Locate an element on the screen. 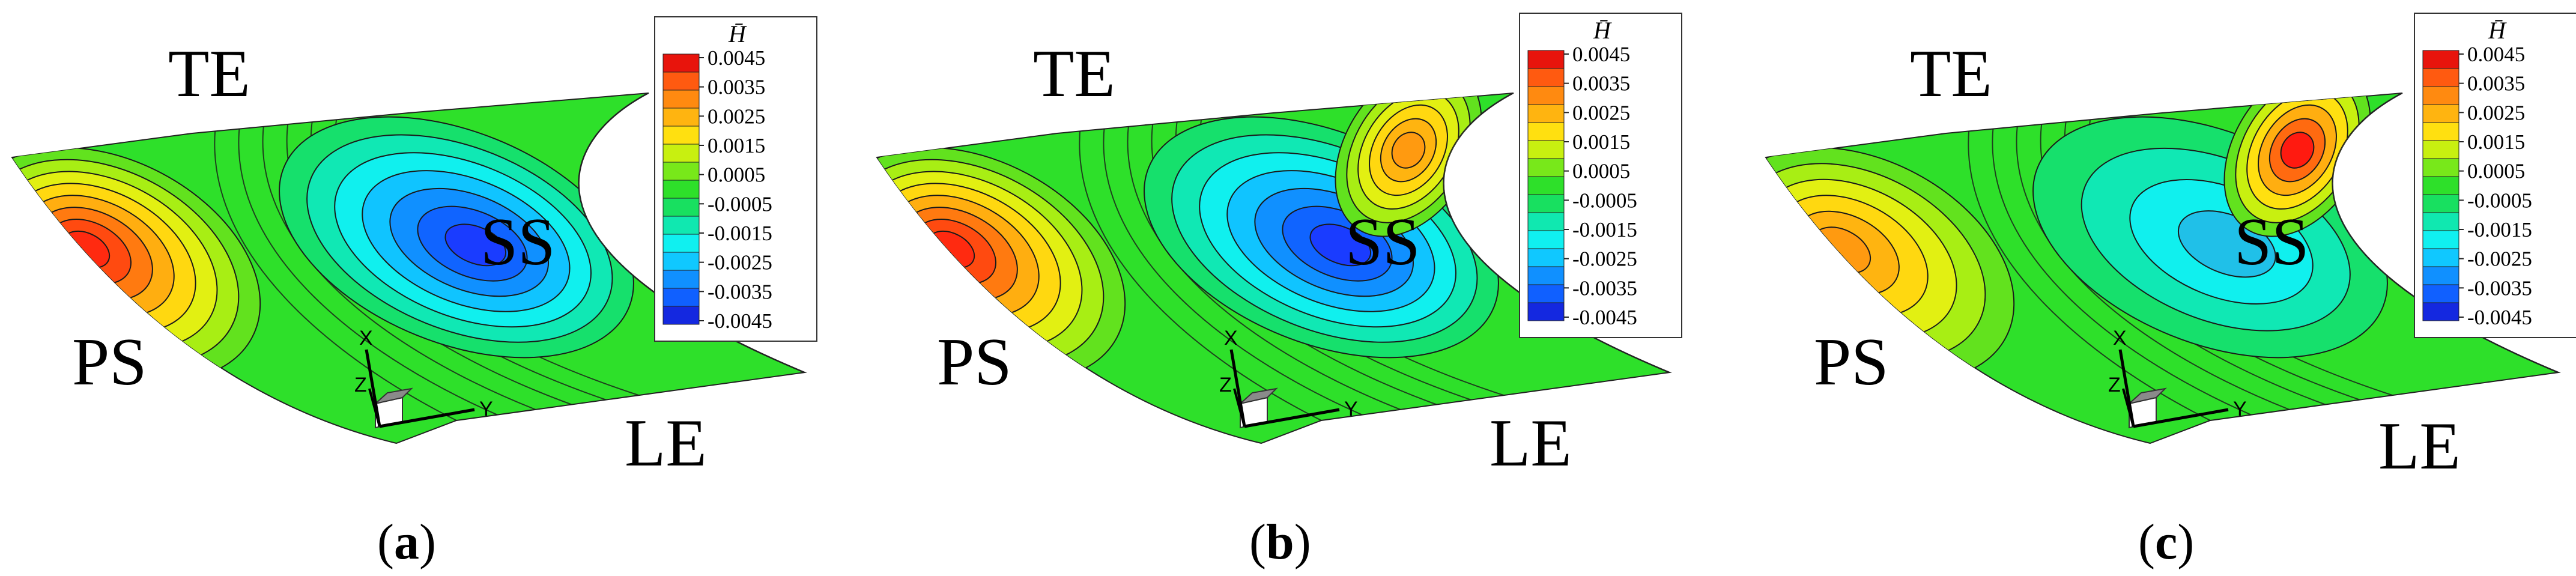 Image resolution: width=2576 pixels, height=576 pixels. contour-blob-trailing-edge-tip is located at coordinates (1408, 165).